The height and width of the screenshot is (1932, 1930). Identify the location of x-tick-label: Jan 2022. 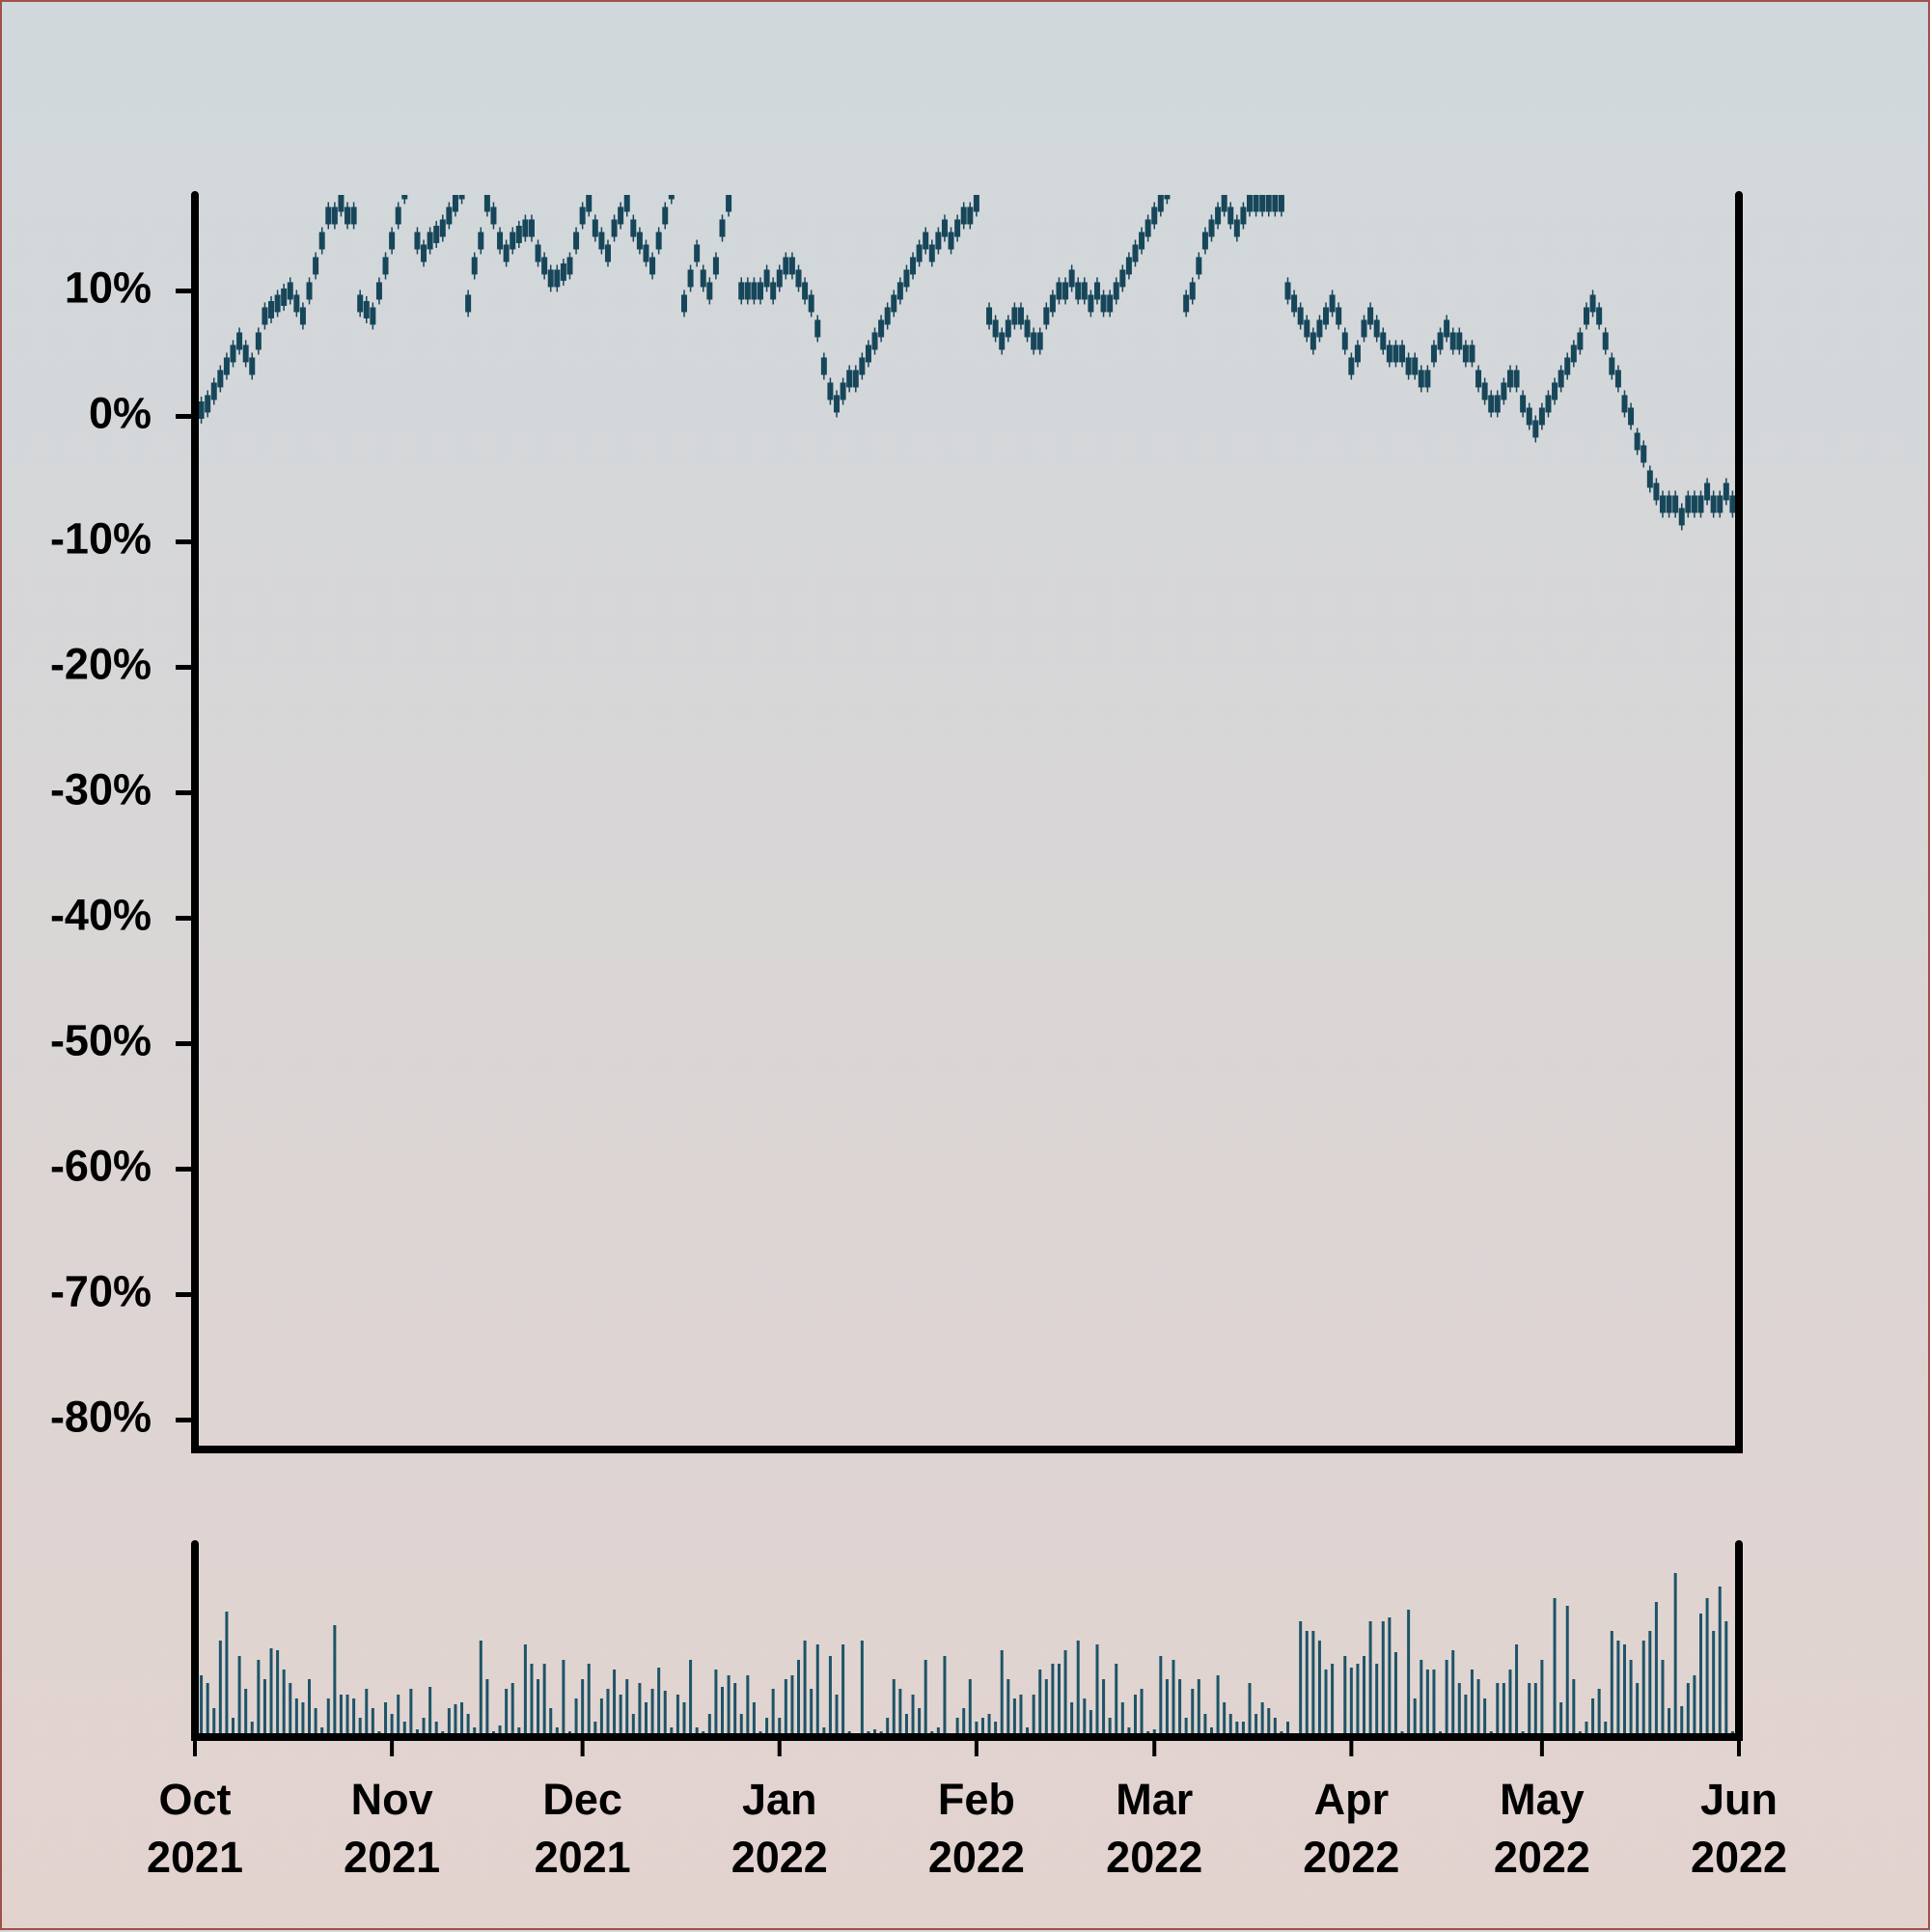
(779, 1828).